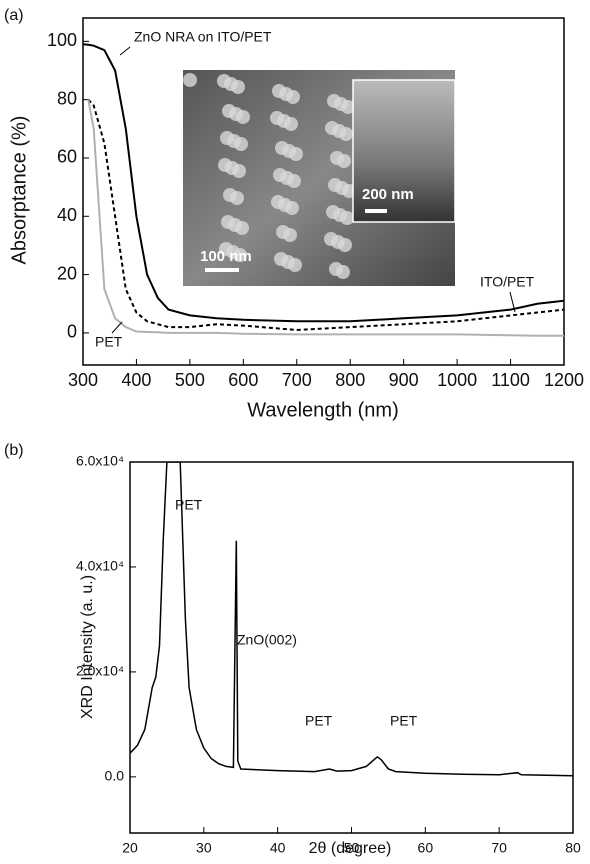 Image resolution: width=590 pixels, height=864 pixels. What do you see at coordinates (100, 671) in the screenshot?
I see `y-tick-label: 2.0x10⁴` at bounding box center [100, 671].